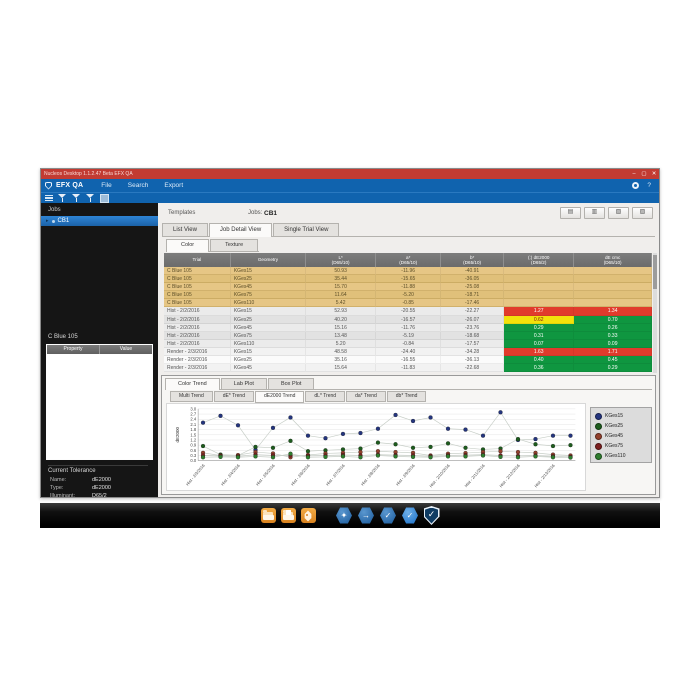 The width and height of the screenshot is (700, 700). Describe the element at coordinates (410, 515) in the screenshot. I see `check-badge-icon: ✓` at that location.